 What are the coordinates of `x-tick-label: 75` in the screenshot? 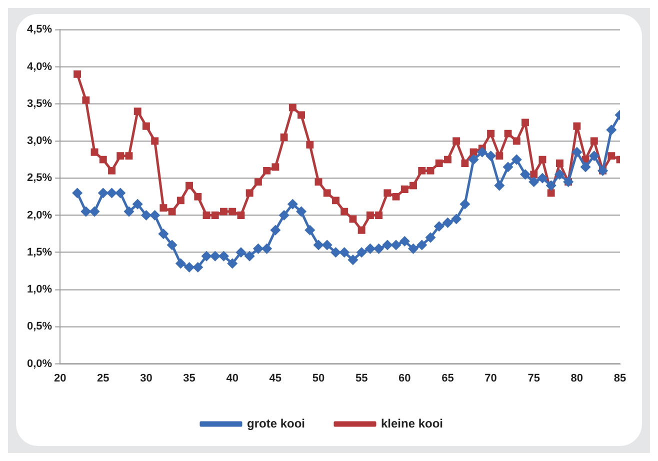 It's located at (534, 378).